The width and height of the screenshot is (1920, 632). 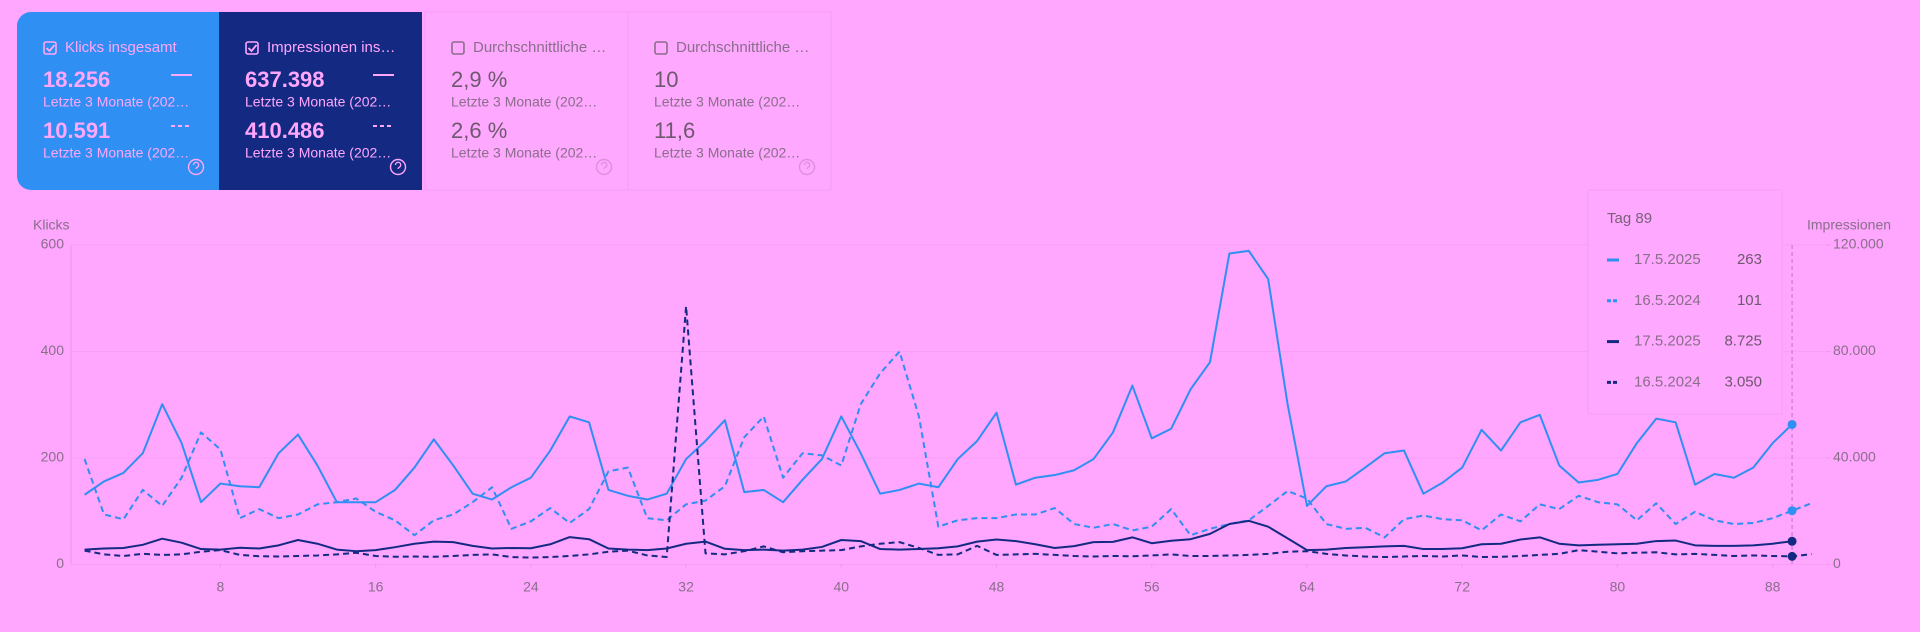 What do you see at coordinates (60, 563) in the screenshot?
I see `y-tick-label: 0` at bounding box center [60, 563].